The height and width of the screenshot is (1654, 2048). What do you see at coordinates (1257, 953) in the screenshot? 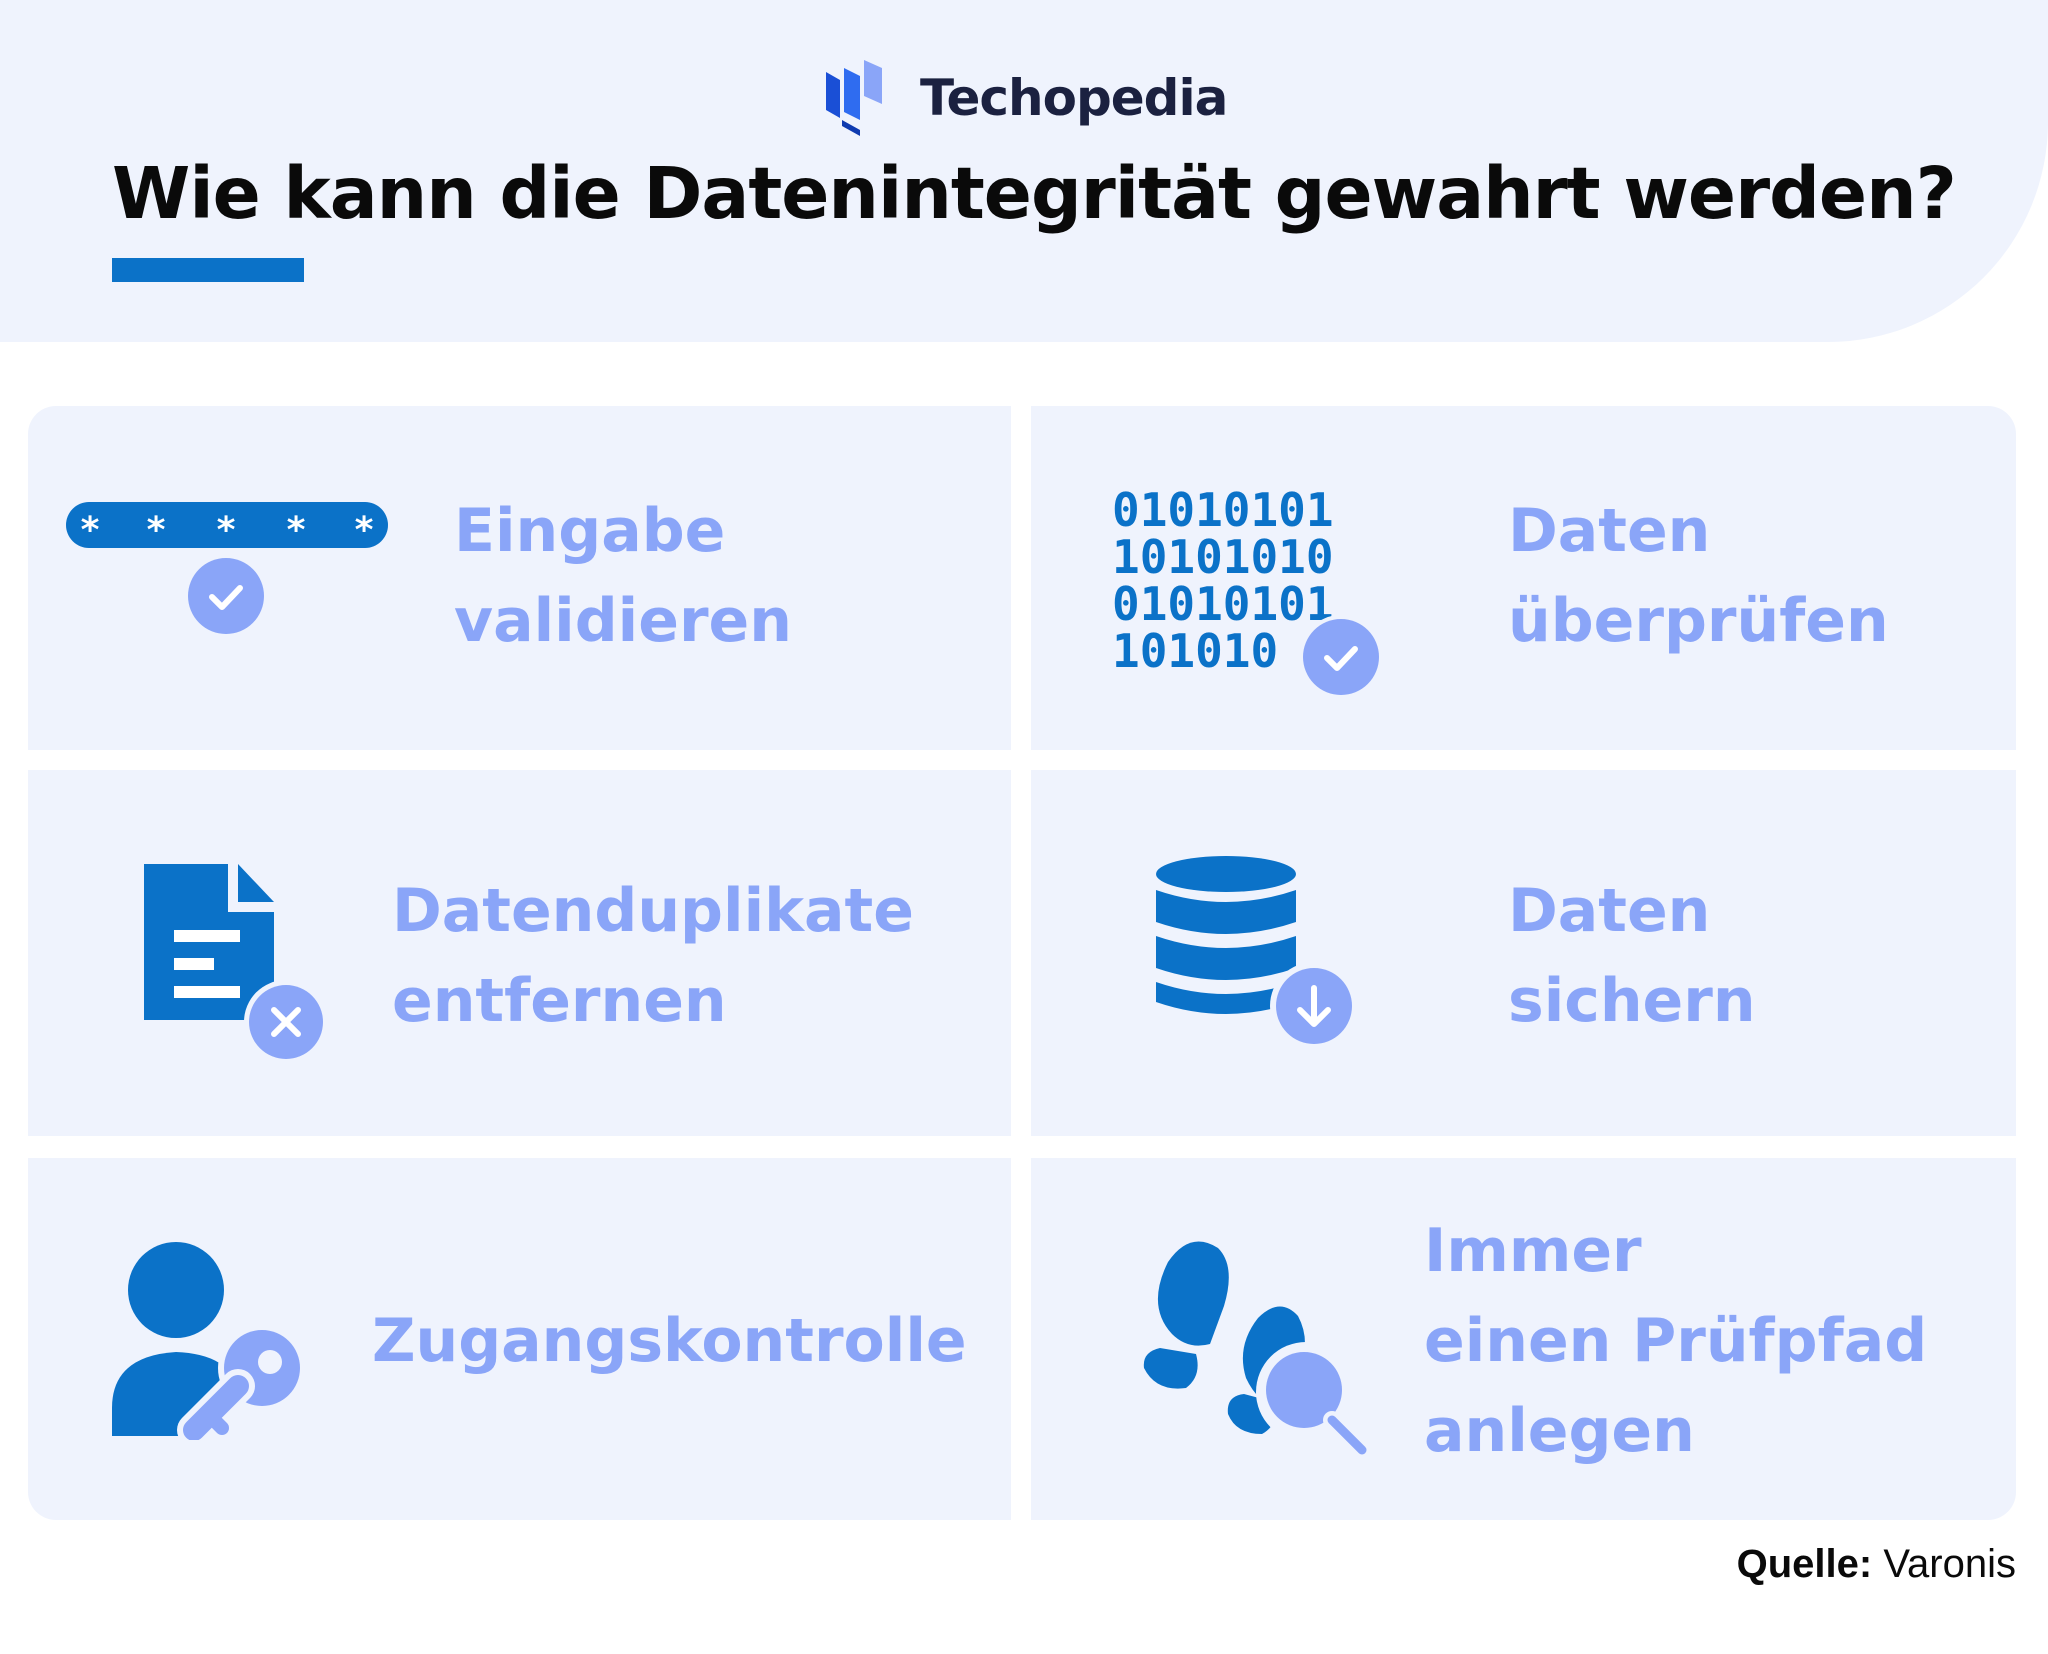
I see `database-download-icon` at bounding box center [1257, 953].